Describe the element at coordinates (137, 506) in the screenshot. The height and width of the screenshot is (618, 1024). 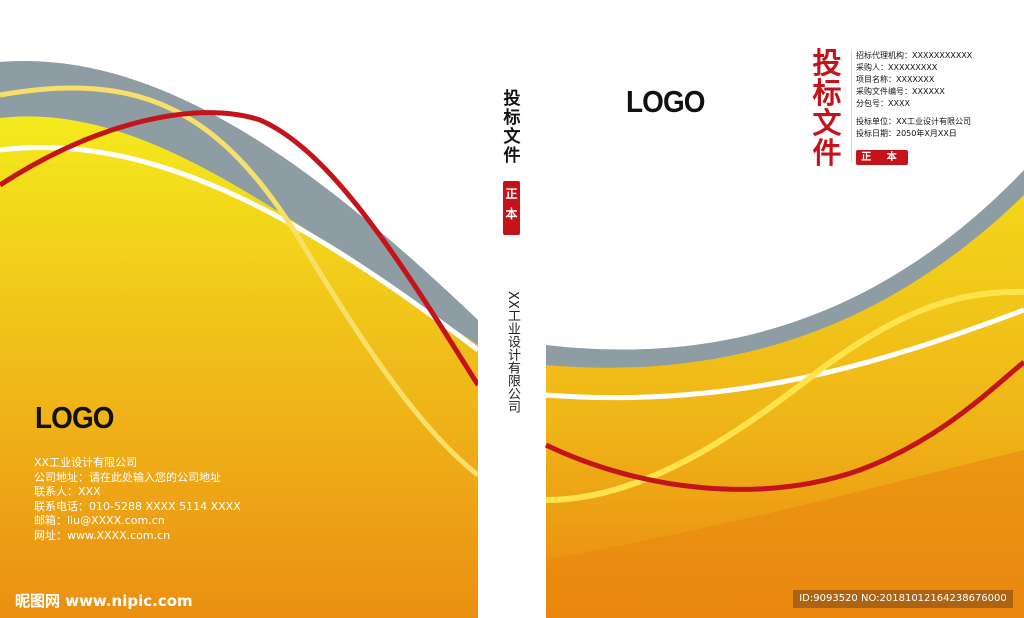
I see `back-info-line: 联系电话：010-5288 XXXX 5114 XXXX` at that location.